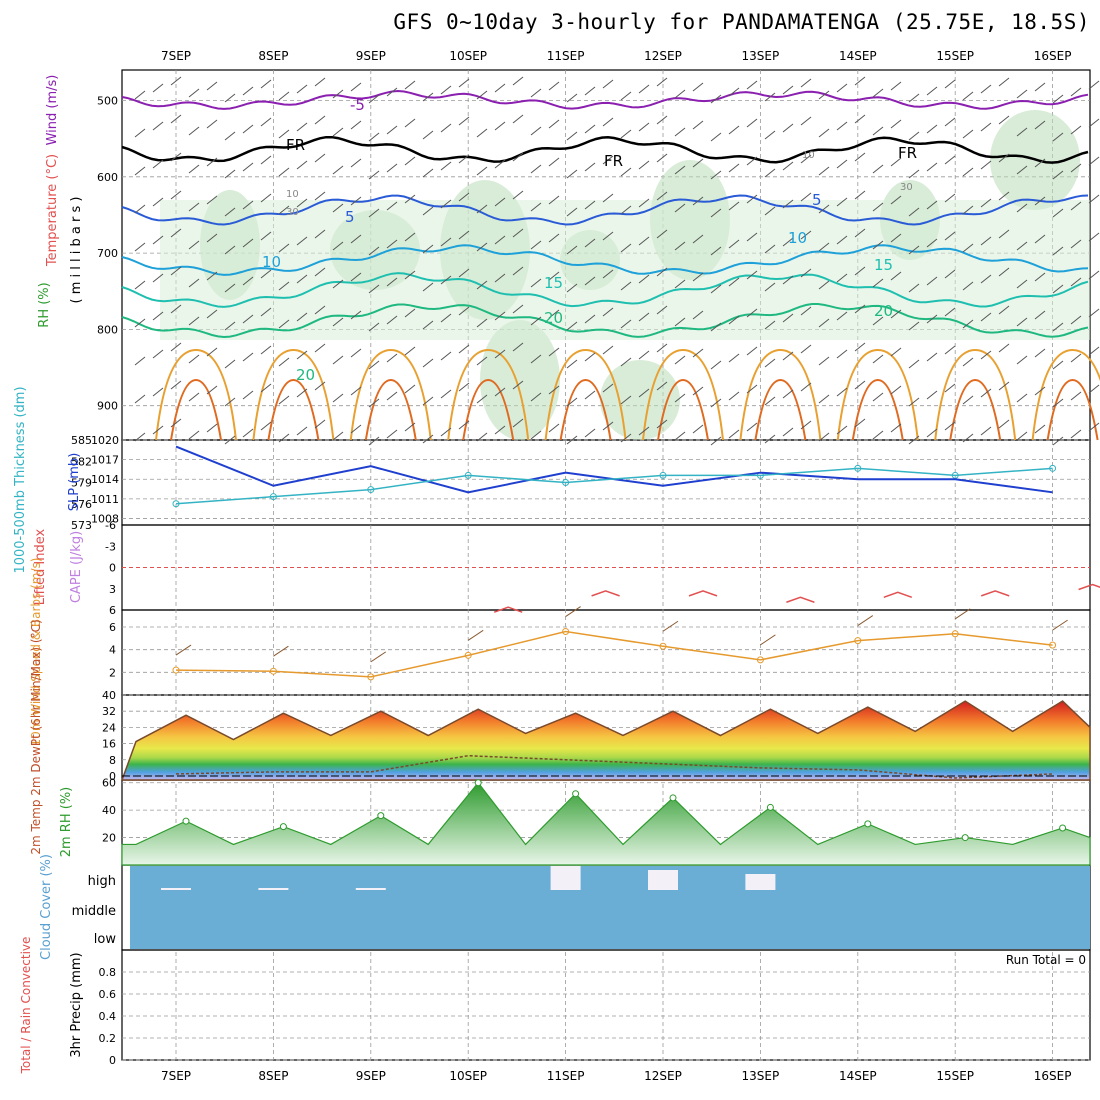  What do you see at coordinates (295, 145) in the screenshot?
I see `contour-label: FR` at bounding box center [295, 145].